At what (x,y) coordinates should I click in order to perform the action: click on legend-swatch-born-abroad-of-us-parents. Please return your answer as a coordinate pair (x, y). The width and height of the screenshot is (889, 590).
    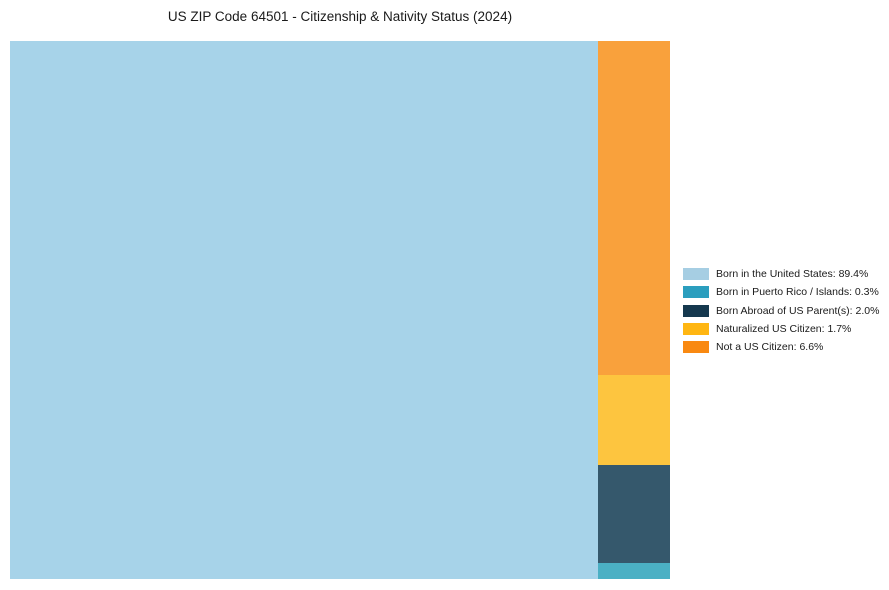
    Looking at the image, I should click on (696, 310).